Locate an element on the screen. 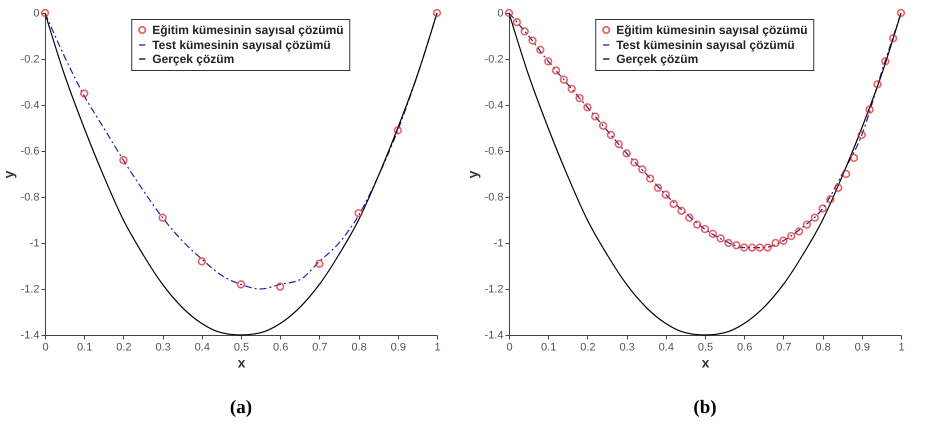 This screenshot has width=928, height=431. legend-label: Gerçek çözüm is located at coordinates (657, 59).